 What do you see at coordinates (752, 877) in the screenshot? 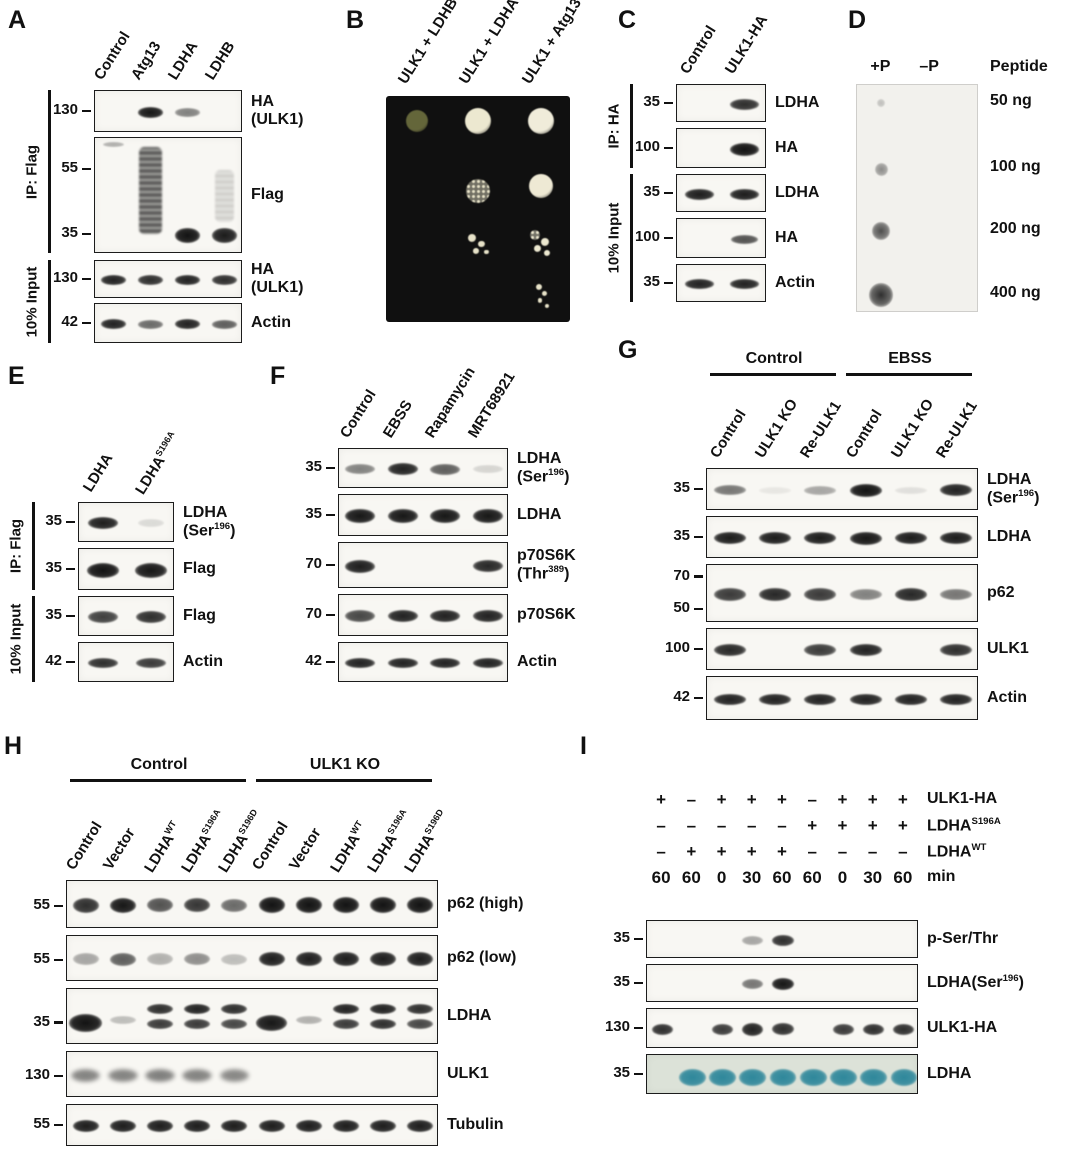
I see `condition-symbol: 30` at bounding box center [752, 877].